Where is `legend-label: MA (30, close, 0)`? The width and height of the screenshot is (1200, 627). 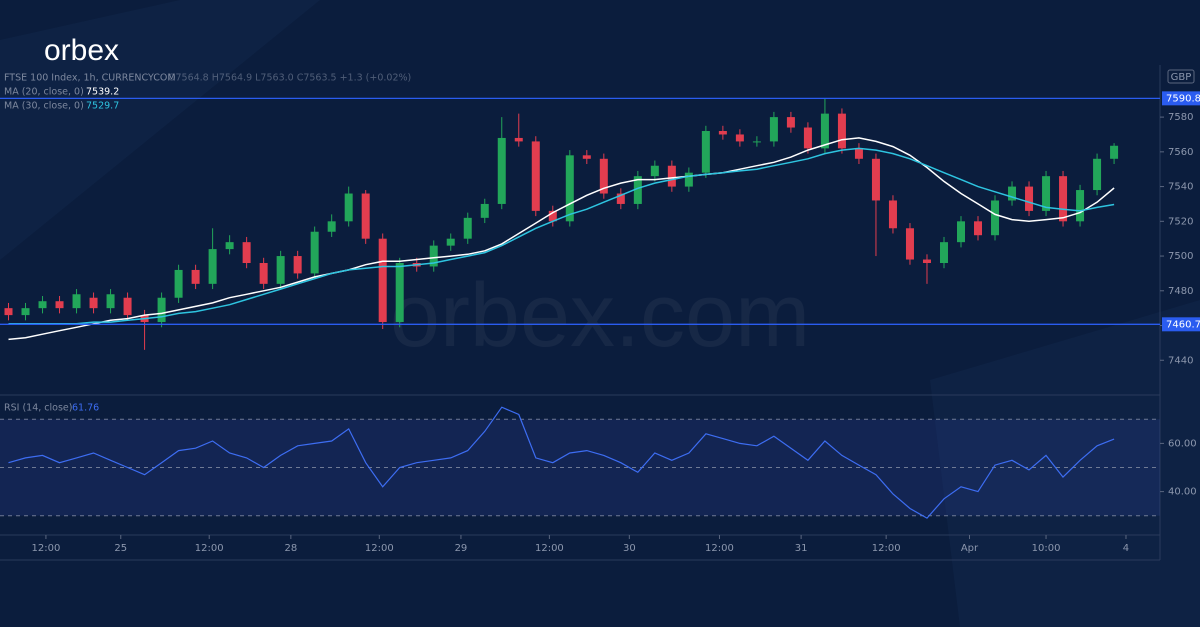
legend-label: MA (30, close, 0) is located at coordinates (44, 106).